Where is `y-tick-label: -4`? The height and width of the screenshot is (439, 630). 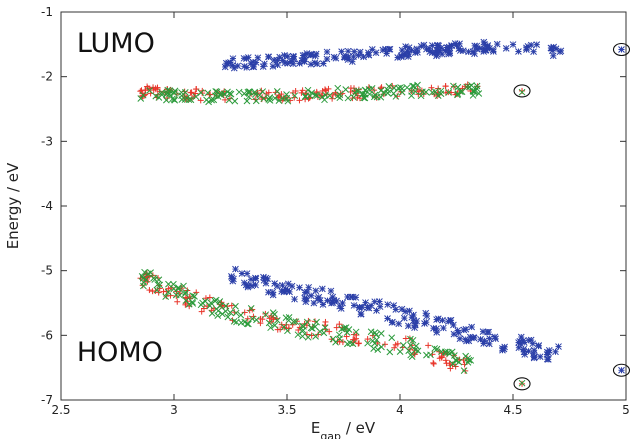
y-tick-label: -4 is located at coordinates (47, 206).